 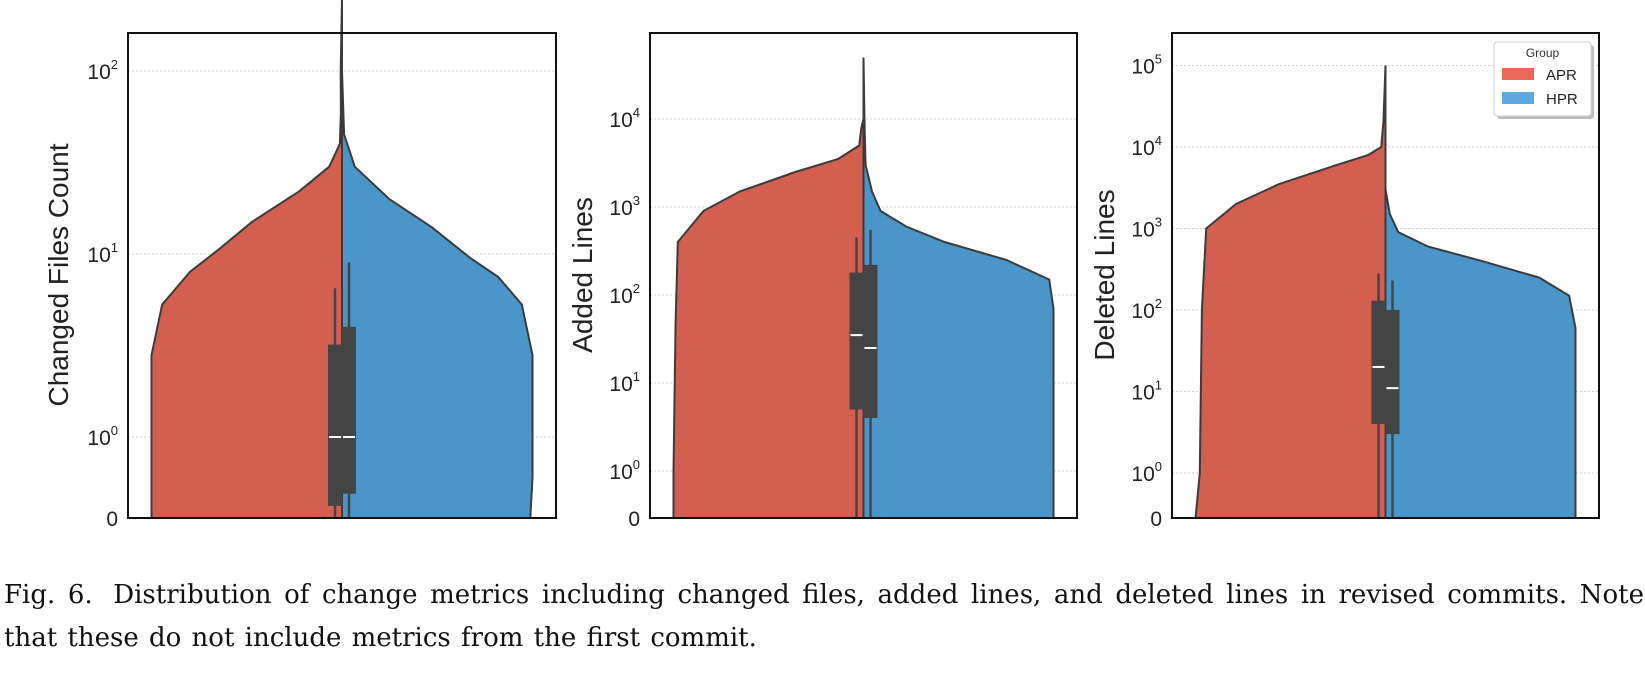 I want to click on y-axis-label: Added Lines, so click(x=582, y=275).